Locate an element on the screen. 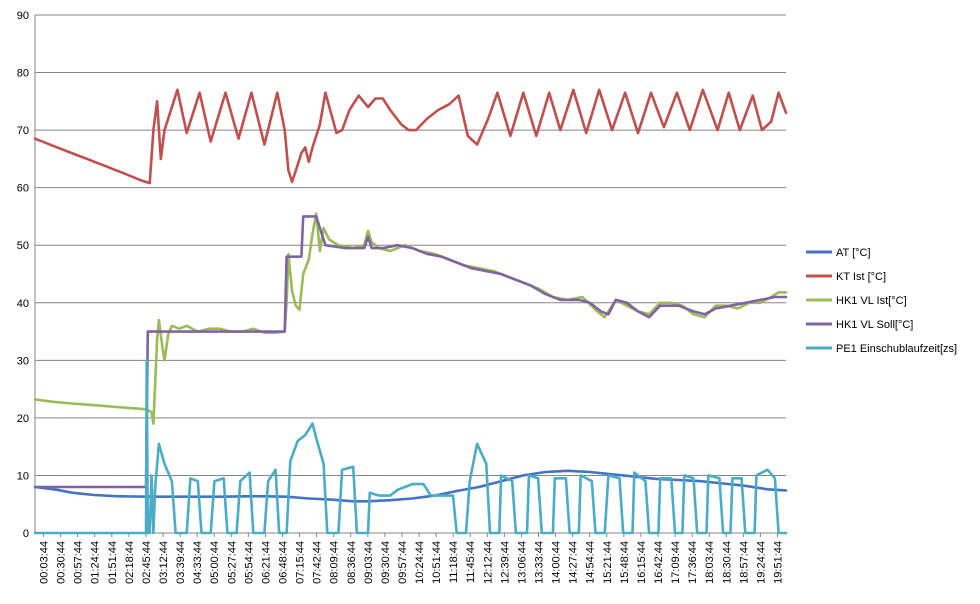 Image resolution: width=980 pixels, height=604 pixels. x-tick-label: 18:57:44 is located at coordinates (744, 562).